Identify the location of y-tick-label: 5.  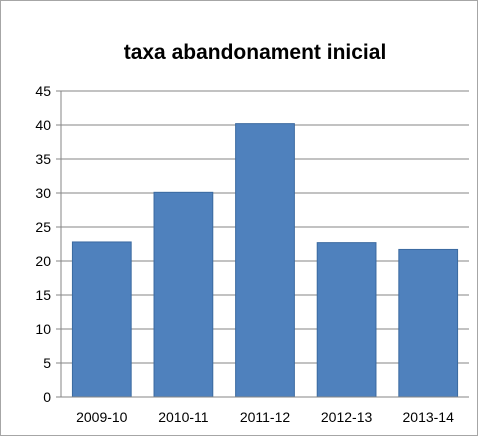
(47, 363).